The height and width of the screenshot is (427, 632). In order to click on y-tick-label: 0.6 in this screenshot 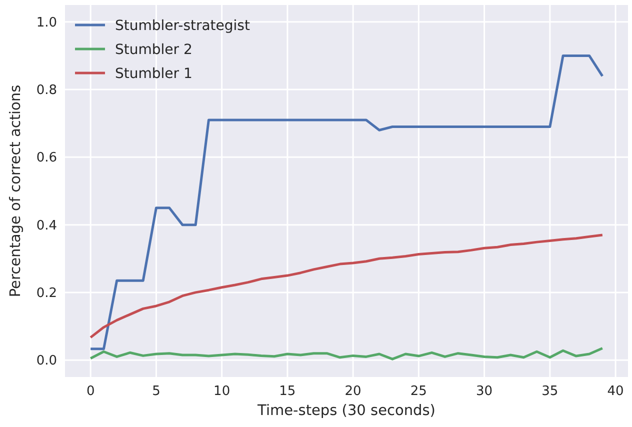, I will do `click(46, 158)`.